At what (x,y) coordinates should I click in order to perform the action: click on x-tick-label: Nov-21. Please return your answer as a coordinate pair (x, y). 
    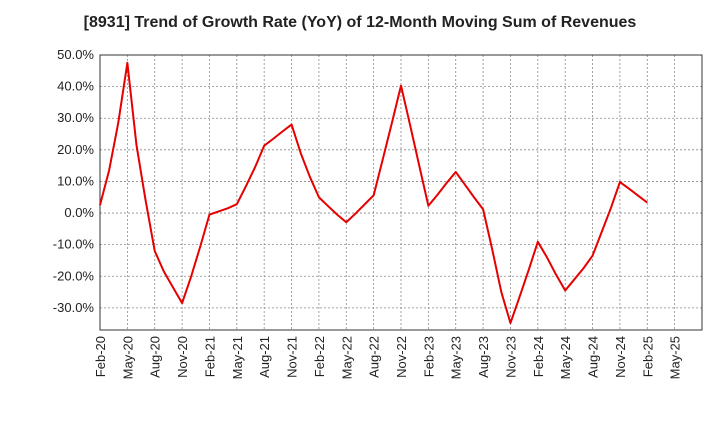
    Looking at the image, I should click on (292, 357).